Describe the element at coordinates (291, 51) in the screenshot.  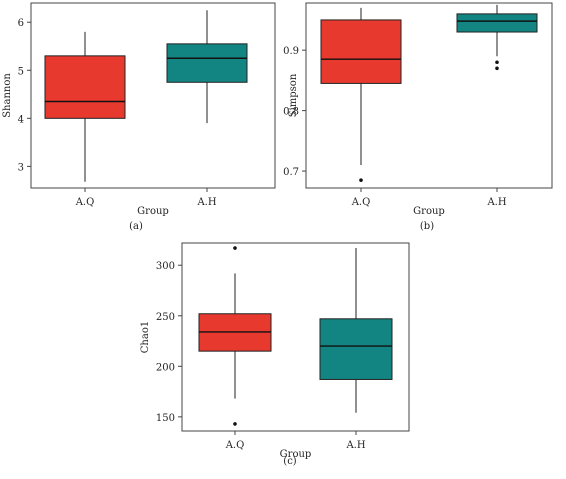
I see `y-tick-label: 0.9` at that location.